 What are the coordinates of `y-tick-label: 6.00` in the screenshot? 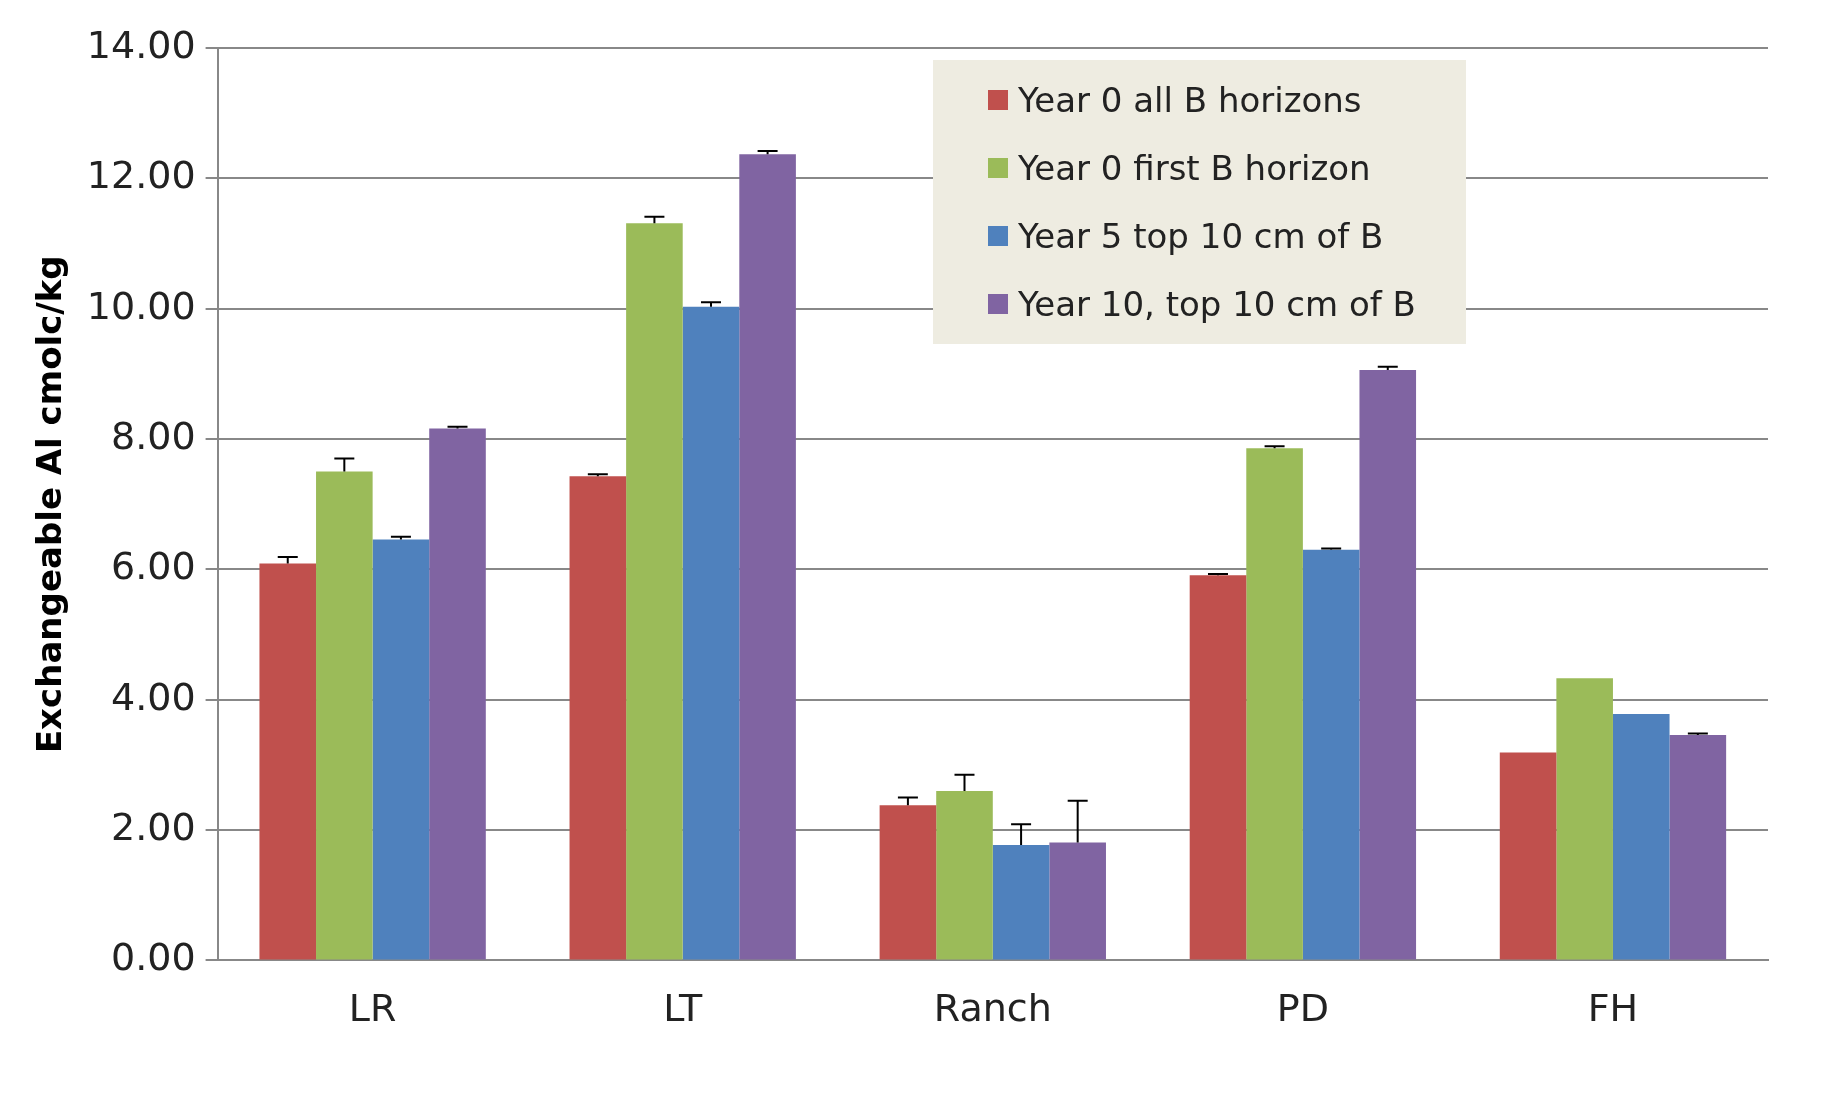 It's located at (153, 566).